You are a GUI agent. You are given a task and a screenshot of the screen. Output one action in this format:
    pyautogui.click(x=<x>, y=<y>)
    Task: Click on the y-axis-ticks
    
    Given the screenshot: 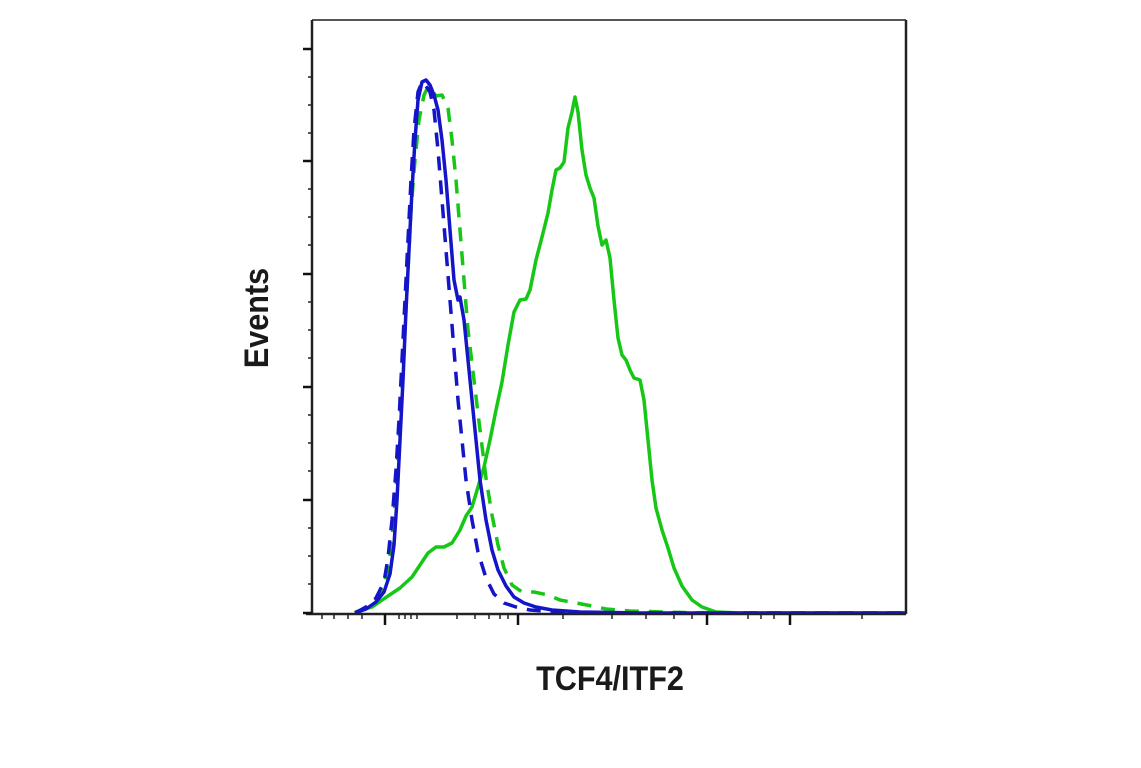 What is the action you would take?
    pyautogui.click(x=307, y=331)
    